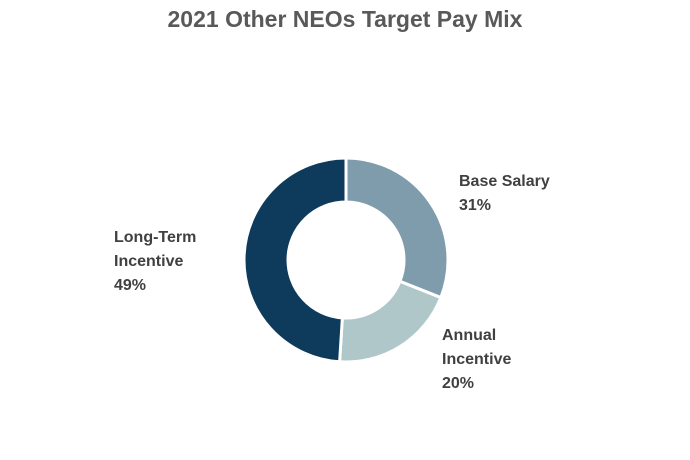 The image size is (690, 460). I want to click on slice-label: Long-Term Incentive 49%, so click(169, 262).